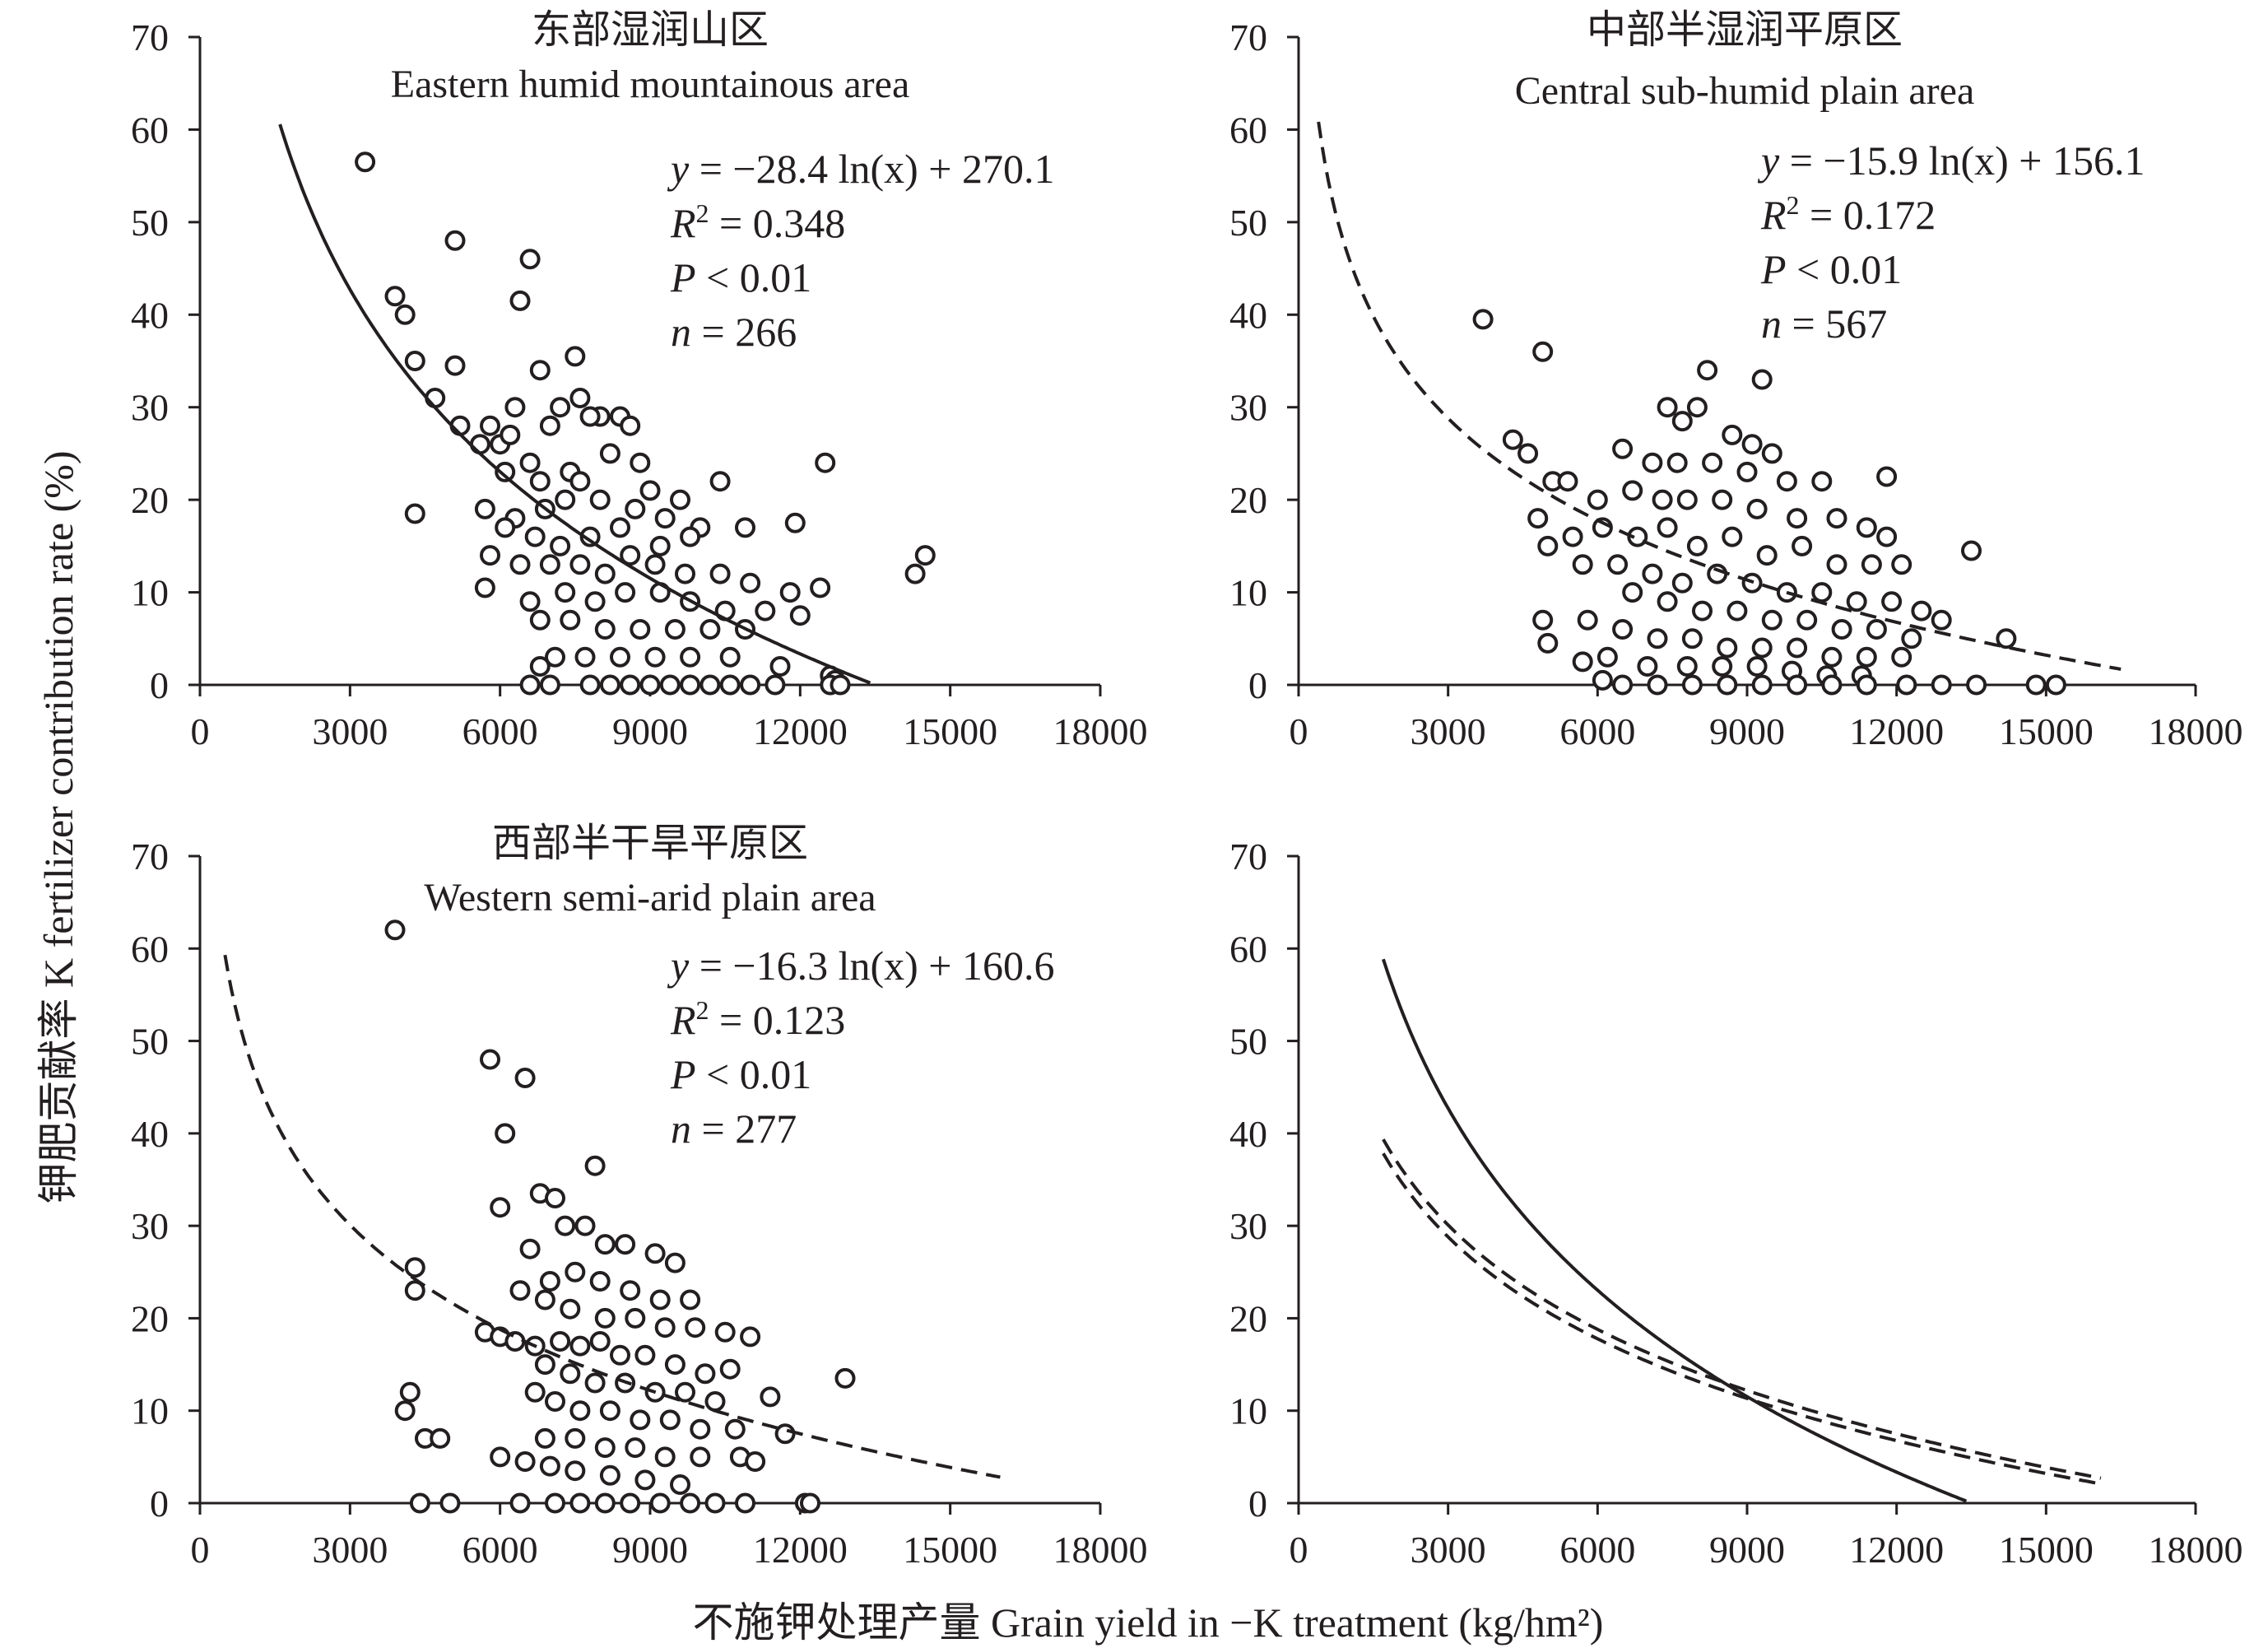 The image size is (2268, 1648). Describe the element at coordinates (150, 949) in the screenshot. I see `y-tick-label: 60` at that location.